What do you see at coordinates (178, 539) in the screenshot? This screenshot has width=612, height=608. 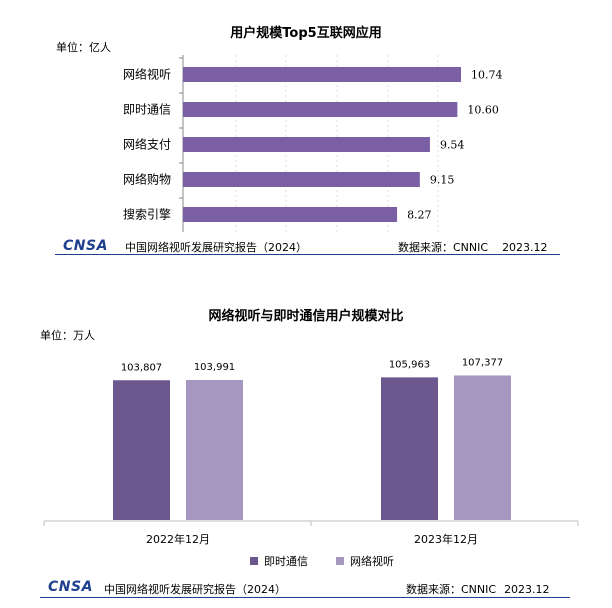 I see `chart2-category-label: 2022年12月` at bounding box center [178, 539].